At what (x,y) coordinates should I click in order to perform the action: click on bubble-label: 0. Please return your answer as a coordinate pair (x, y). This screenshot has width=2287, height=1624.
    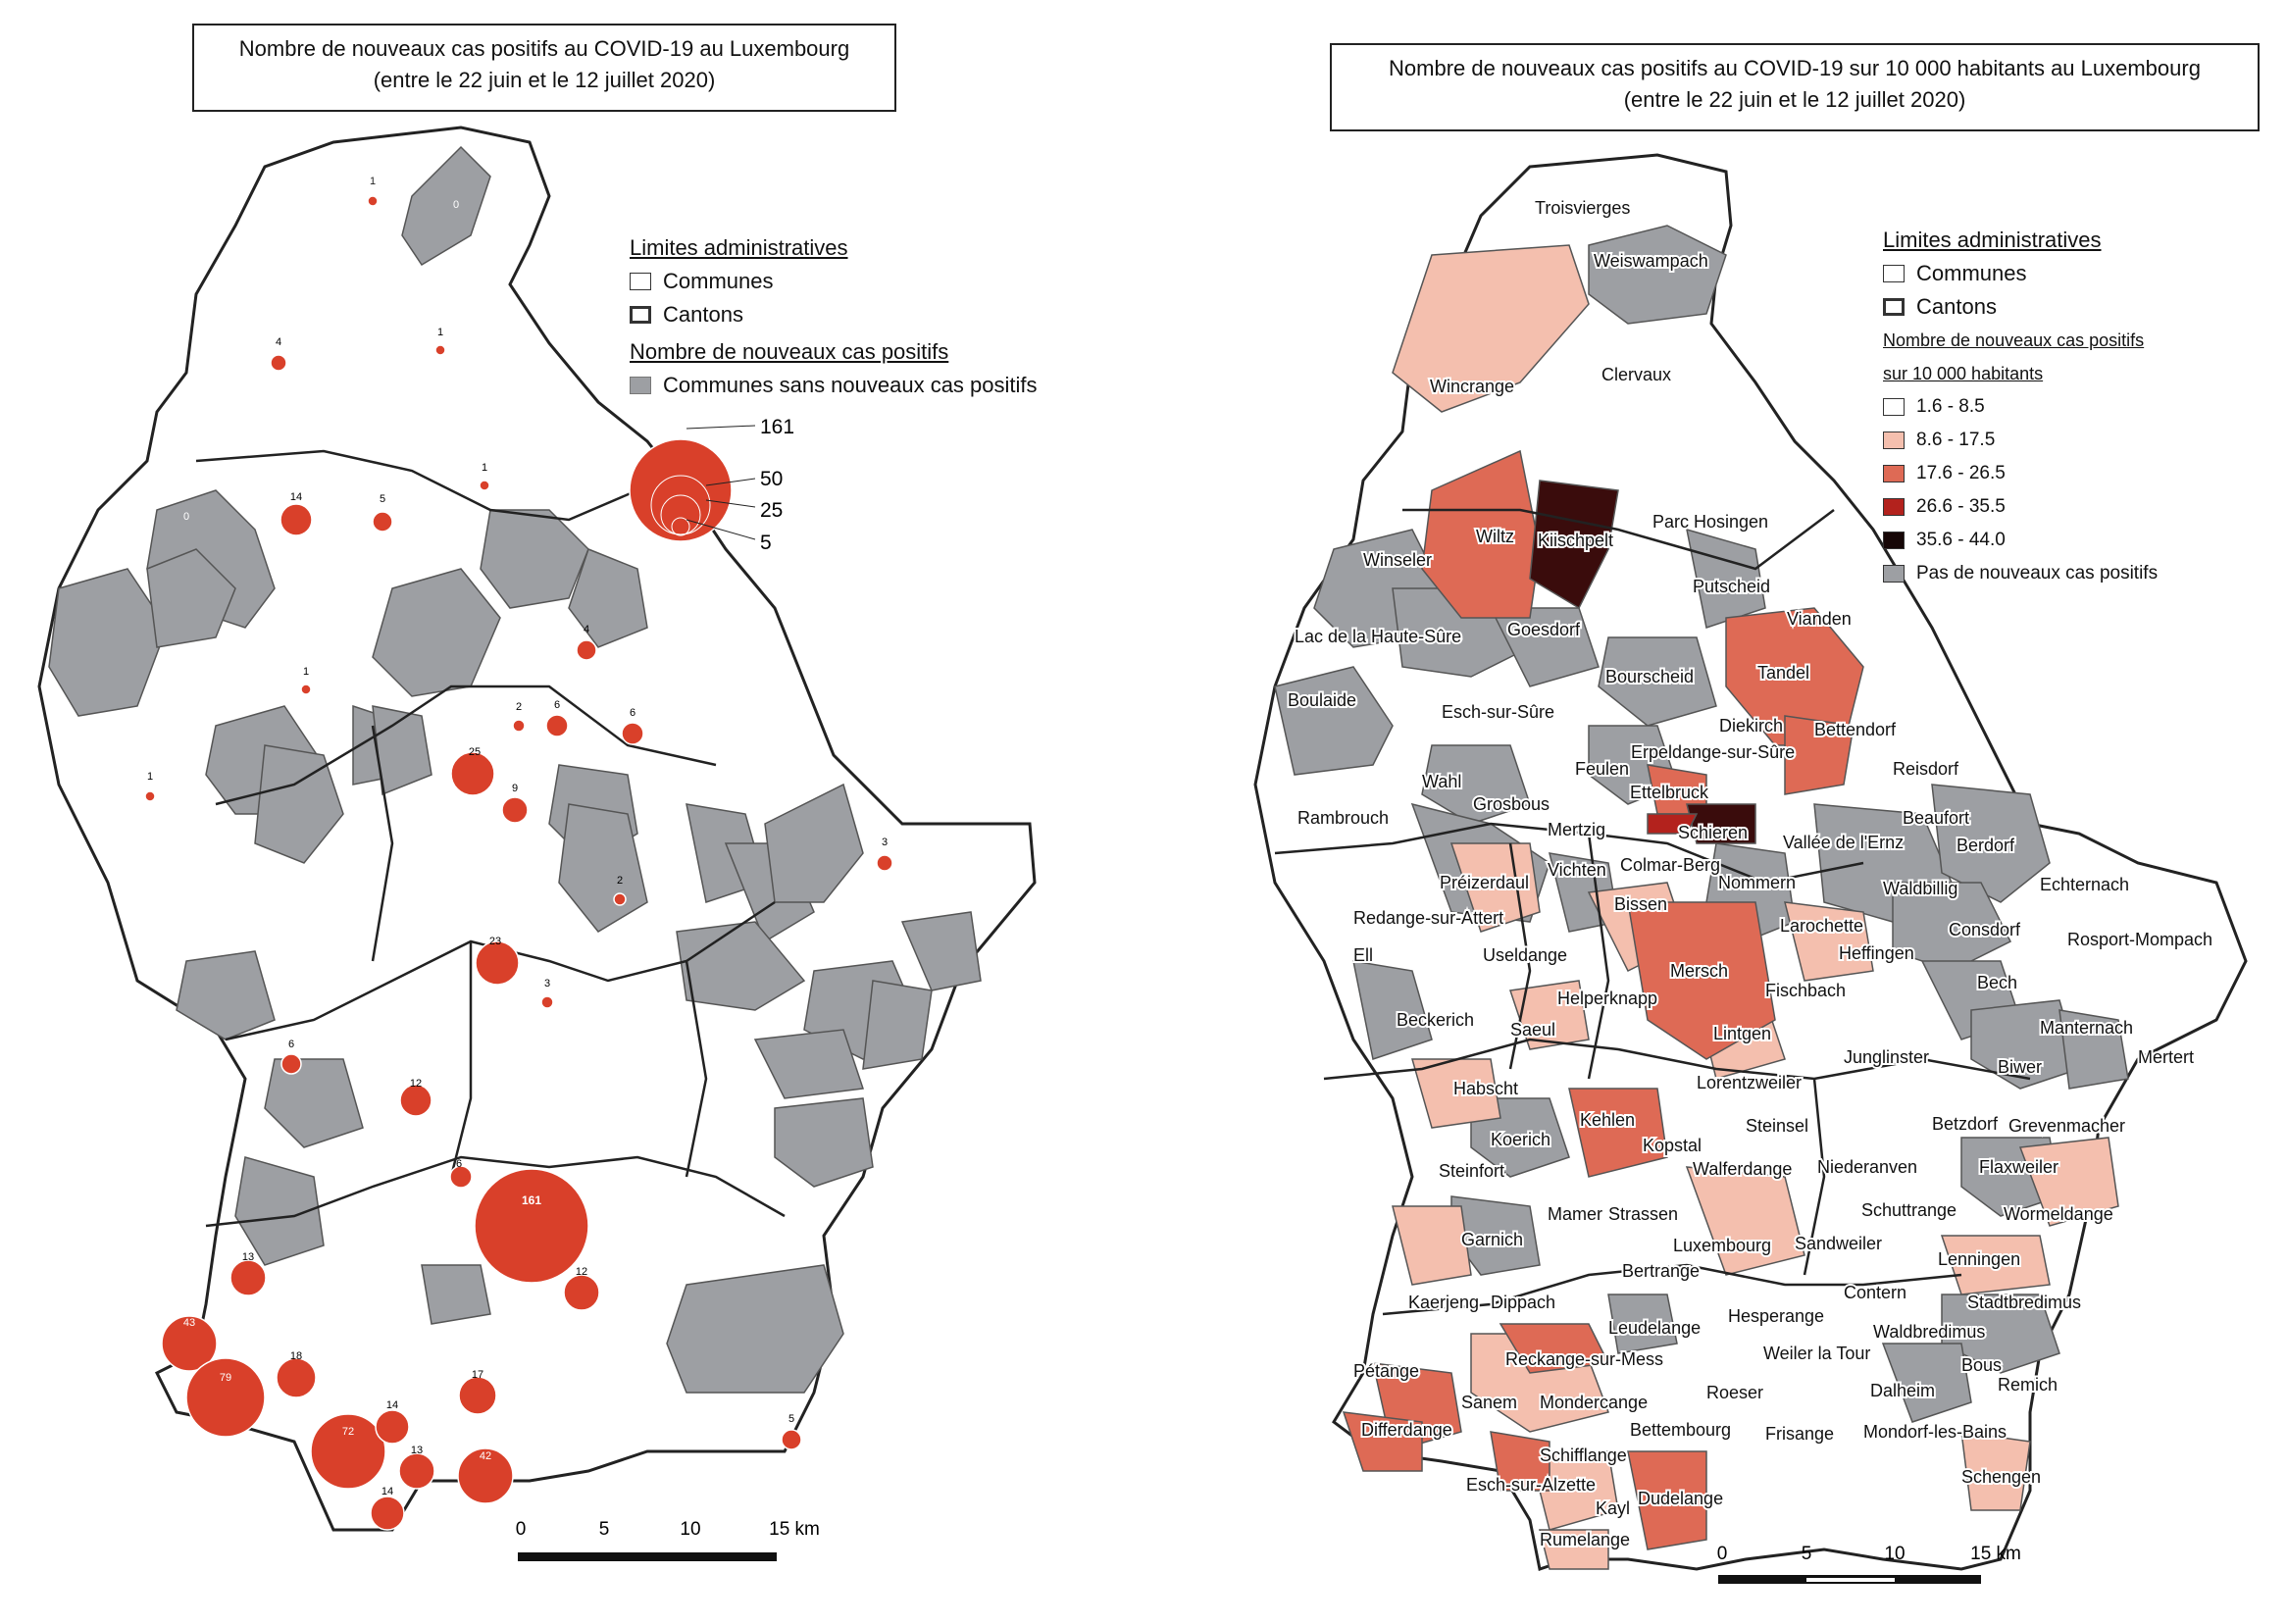
    Looking at the image, I should click on (456, 205).